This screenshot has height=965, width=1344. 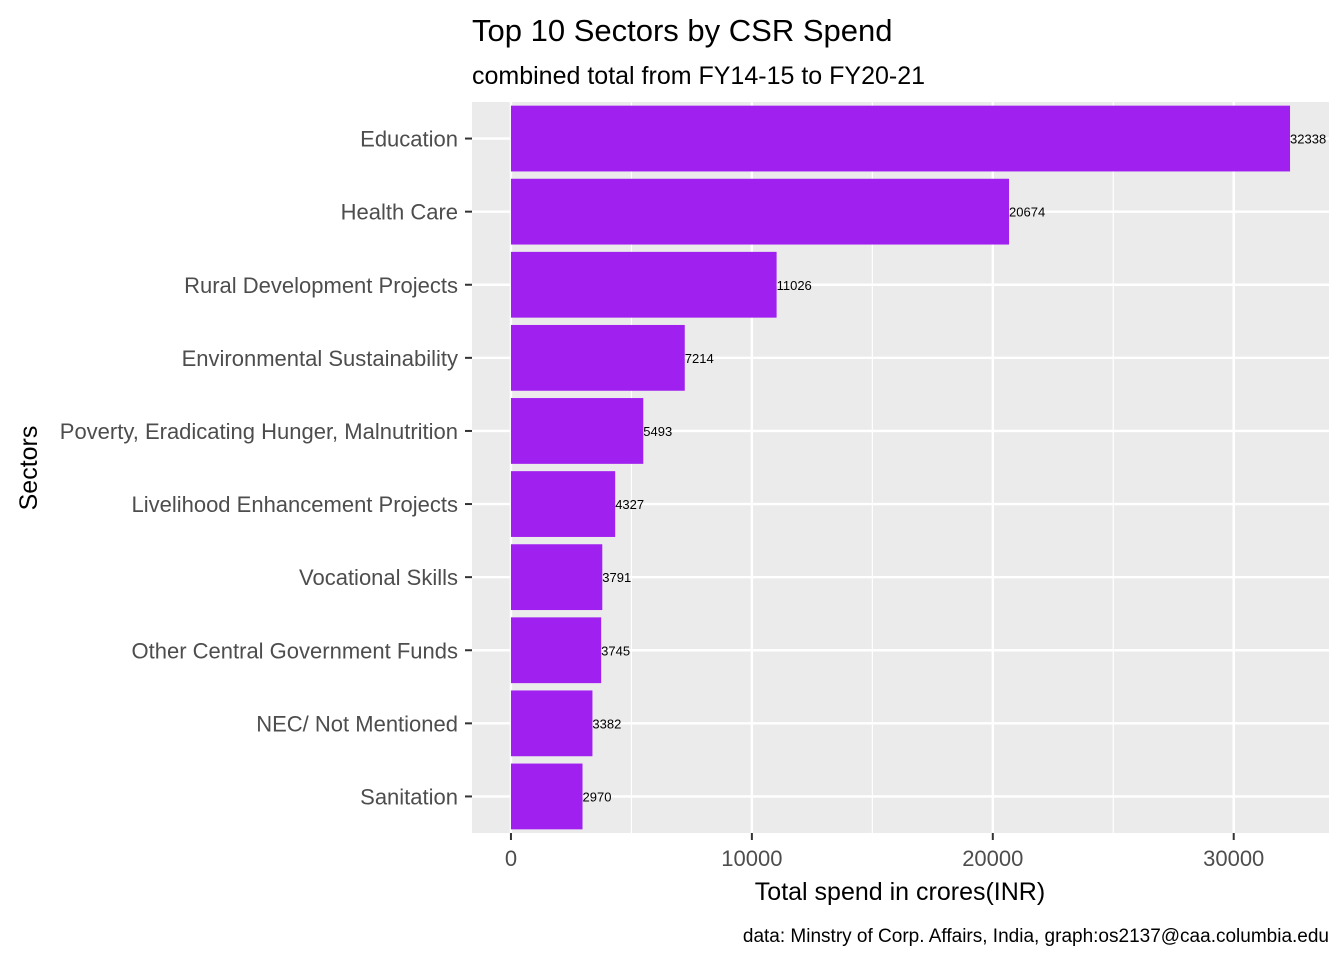 What do you see at coordinates (1308, 139) in the screenshot?
I see `data-label: 32338` at bounding box center [1308, 139].